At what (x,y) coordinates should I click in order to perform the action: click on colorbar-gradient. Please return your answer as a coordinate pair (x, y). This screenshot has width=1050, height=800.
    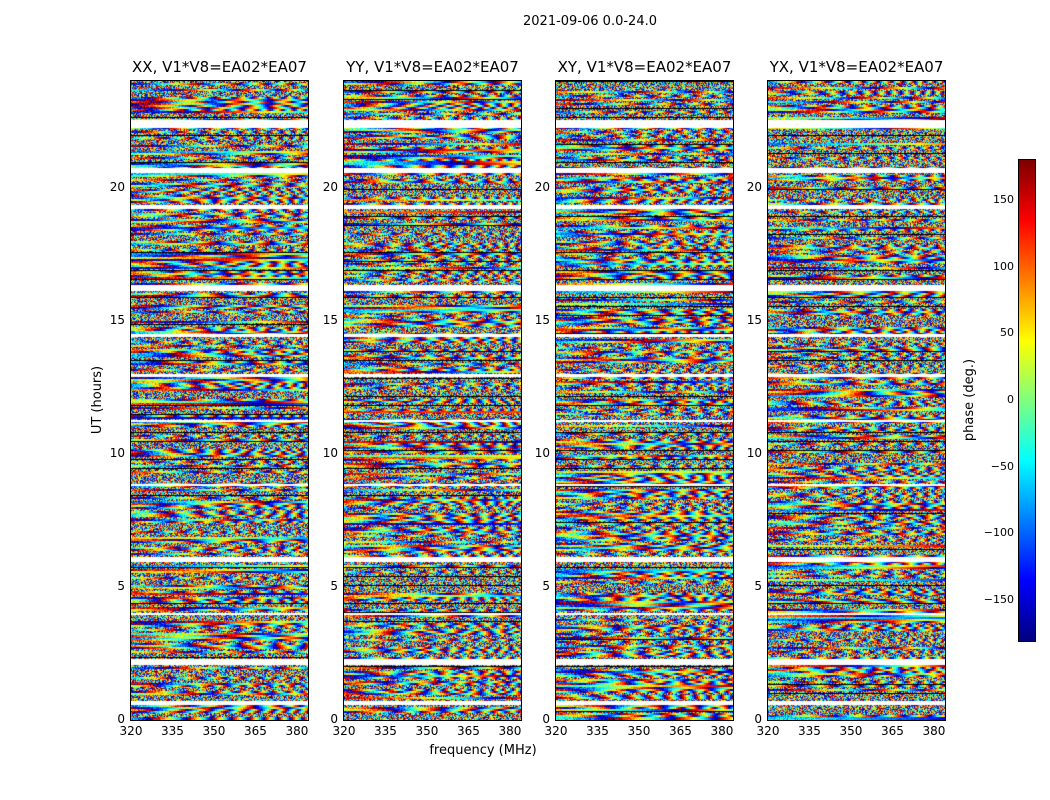
    Looking at the image, I should click on (1027, 400).